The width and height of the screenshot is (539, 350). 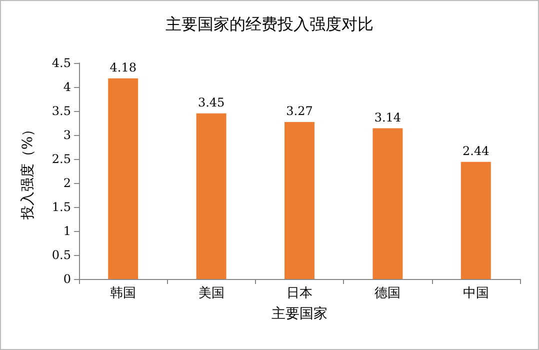 What do you see at coordinates (387, 293) in the screenshot?
I see `x-tick-label: 德国` at bounding box center [387, 293].